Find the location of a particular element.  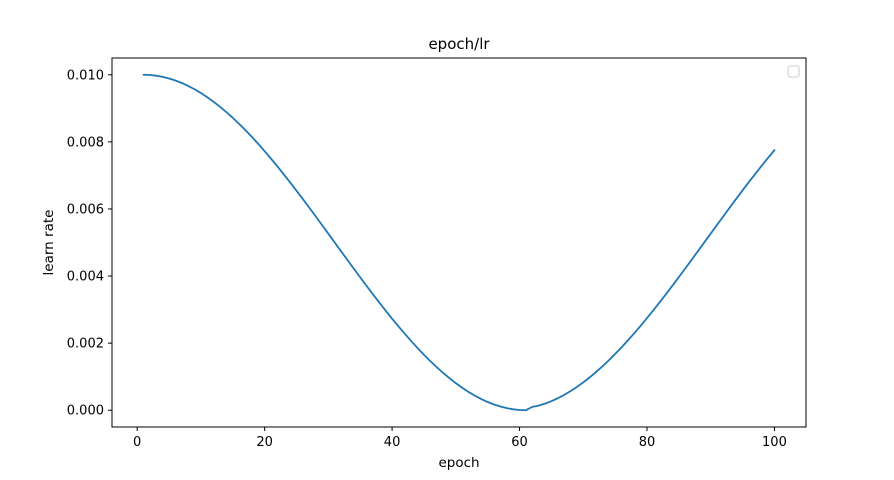

x-tick-label: 20 is located at coordinates (264, 442).